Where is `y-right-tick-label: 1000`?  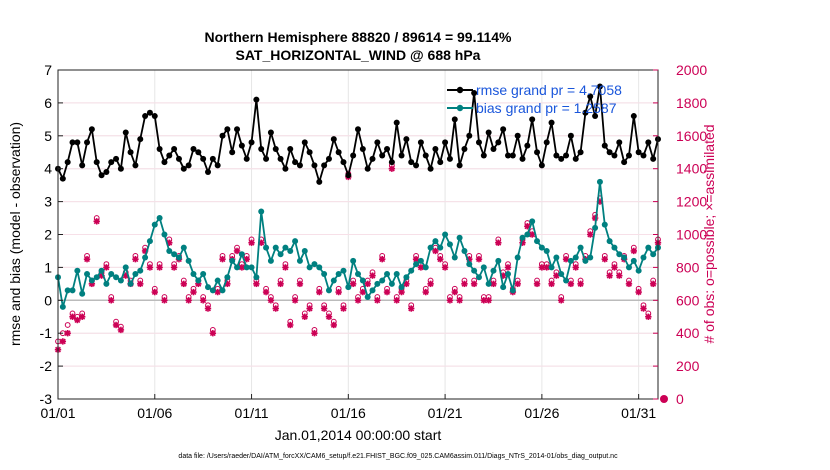
y-right-tick-label: 1000 is located at coordinates (691, 235).